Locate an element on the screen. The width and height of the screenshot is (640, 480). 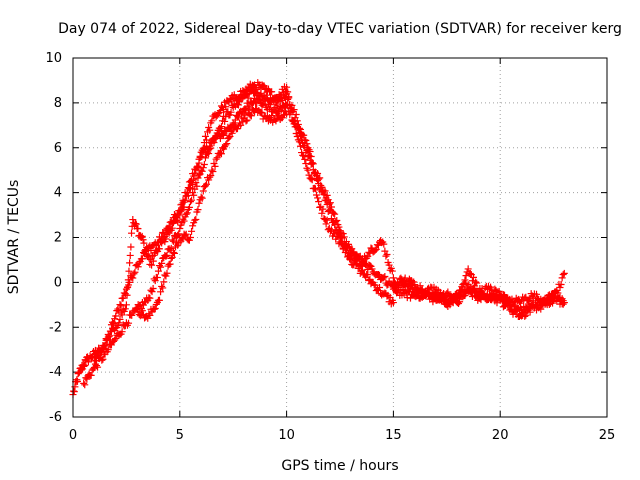
y-tick-label: 0 is located at coordinates (58, 282).